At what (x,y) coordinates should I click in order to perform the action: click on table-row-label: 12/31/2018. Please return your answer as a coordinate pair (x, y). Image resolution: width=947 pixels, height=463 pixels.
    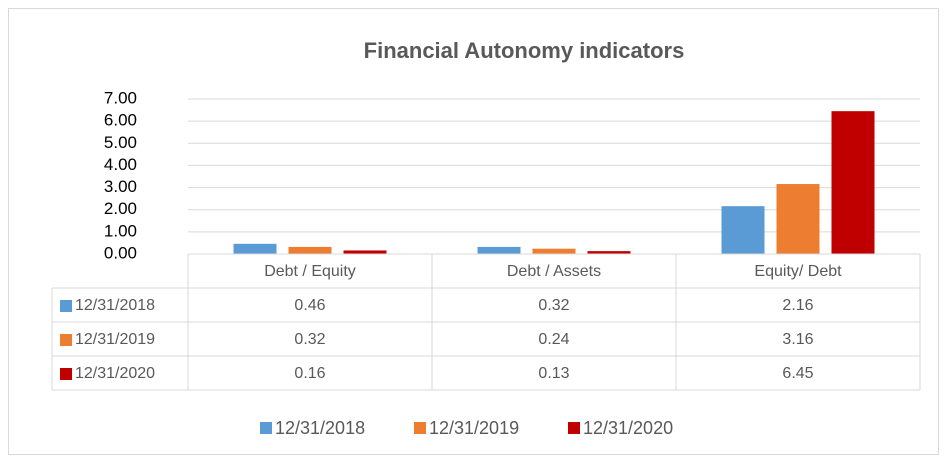
    Looking at the image, I should click on (115, 305).